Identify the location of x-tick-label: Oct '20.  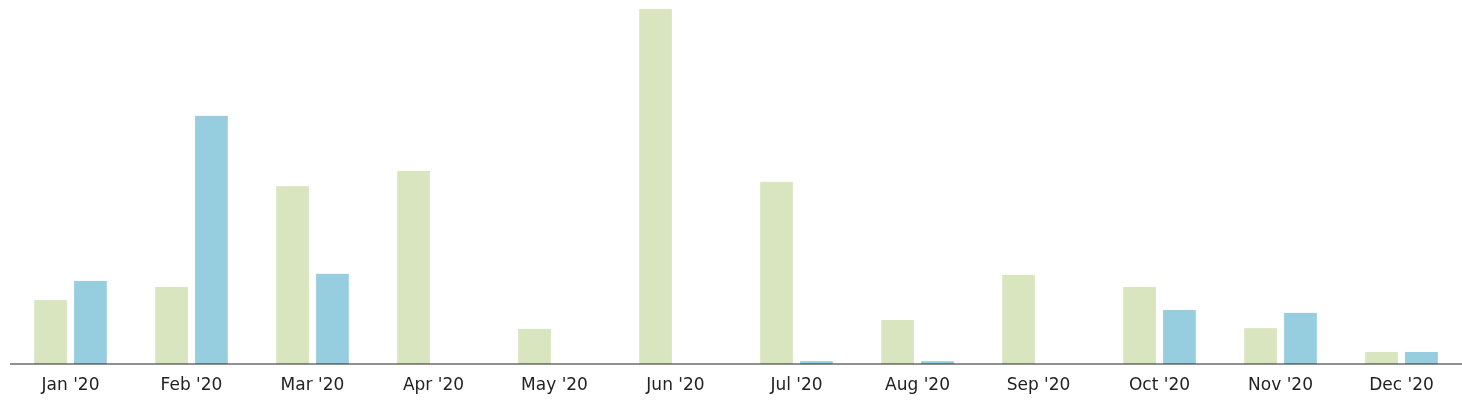
(1159, 384).